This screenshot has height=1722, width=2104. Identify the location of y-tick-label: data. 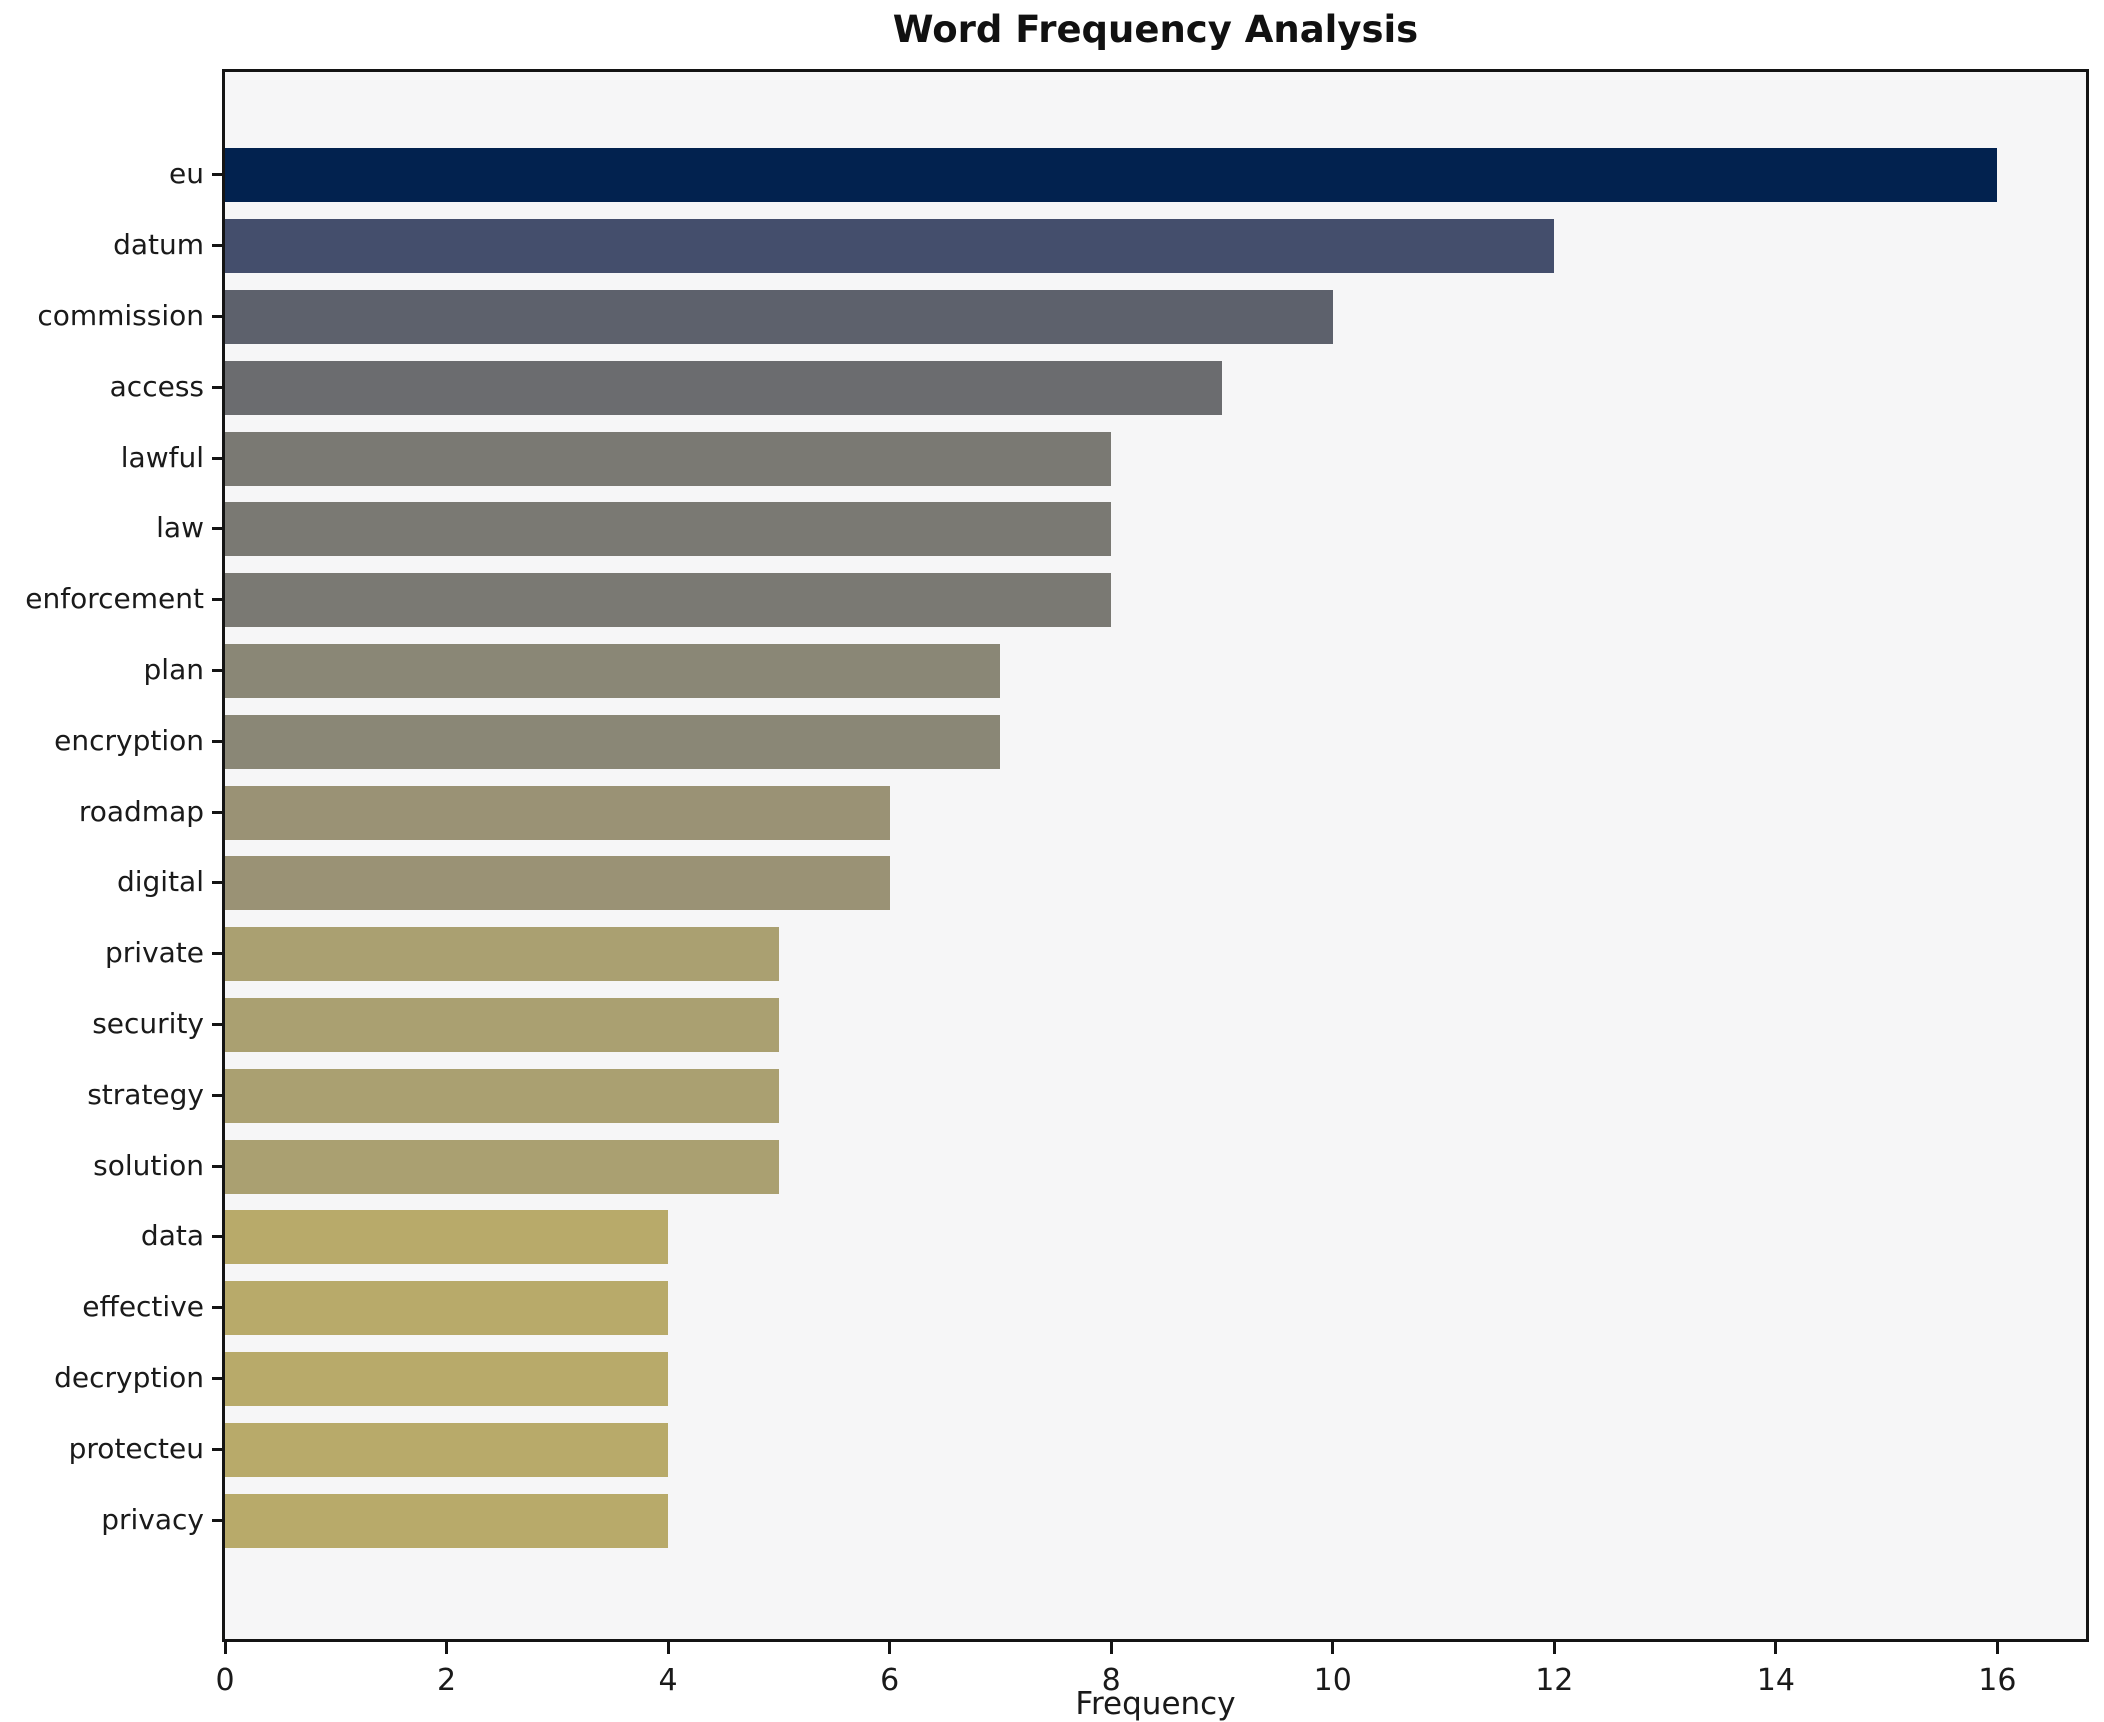
(172, 1236).